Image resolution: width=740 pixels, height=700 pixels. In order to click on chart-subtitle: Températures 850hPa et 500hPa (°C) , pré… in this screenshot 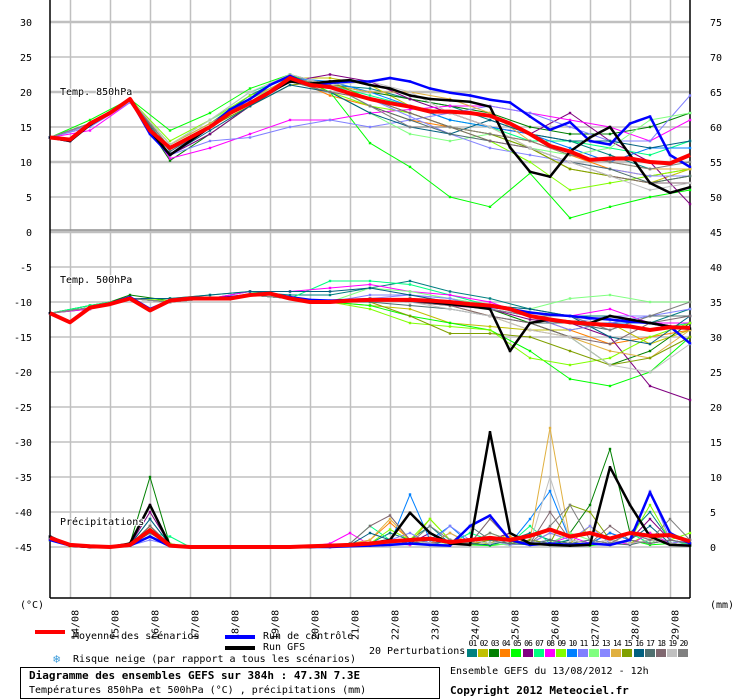, I will do `click(198, 690)`.